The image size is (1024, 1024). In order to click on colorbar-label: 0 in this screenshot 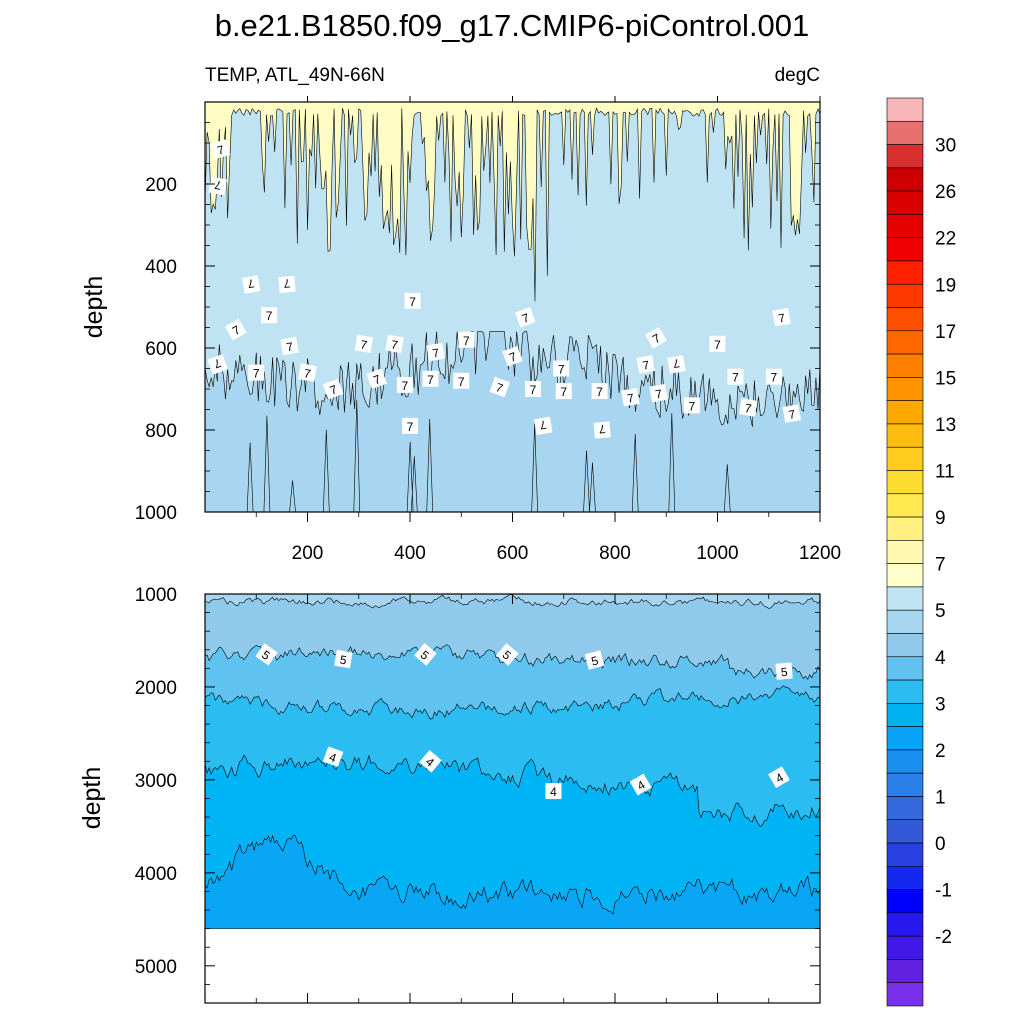, I will do `click(940, 844)`.